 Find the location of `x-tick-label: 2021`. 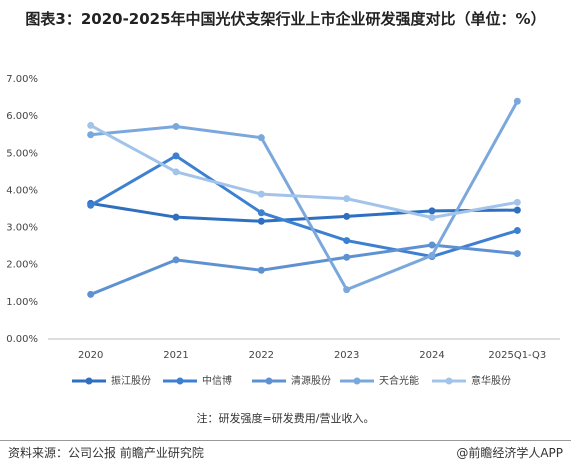

x-tick-label: 2021 is located at coordinates (175, 355).